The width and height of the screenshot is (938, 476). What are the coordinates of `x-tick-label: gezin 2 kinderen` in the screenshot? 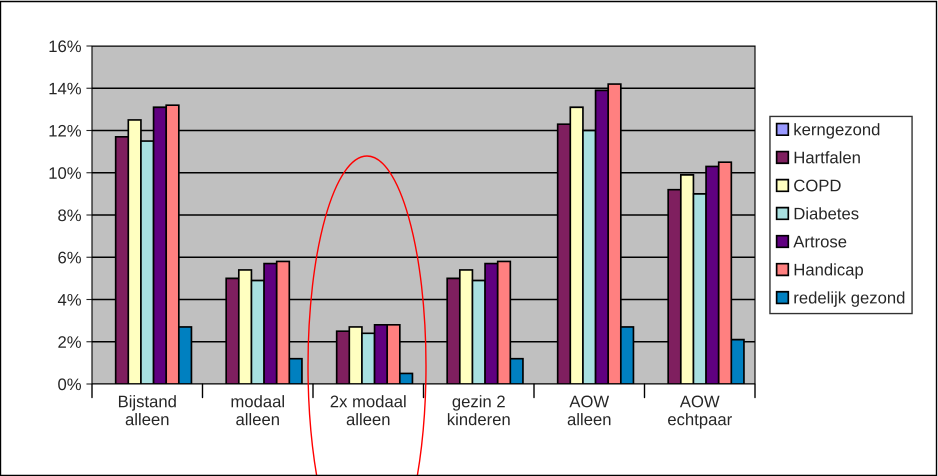 It's located at (479, 410).